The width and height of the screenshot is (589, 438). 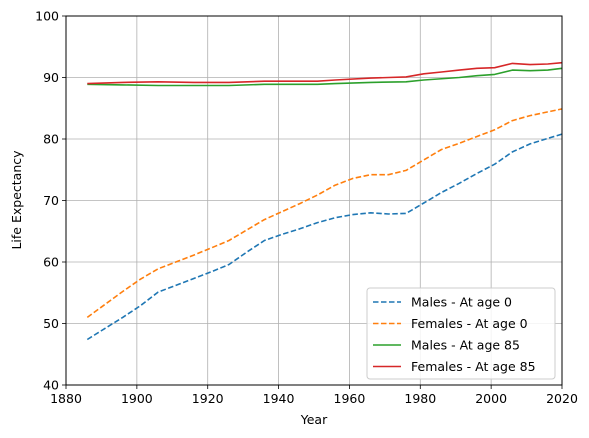 I want to click on x-tick-label: 1880, so click(x=66, y=398).